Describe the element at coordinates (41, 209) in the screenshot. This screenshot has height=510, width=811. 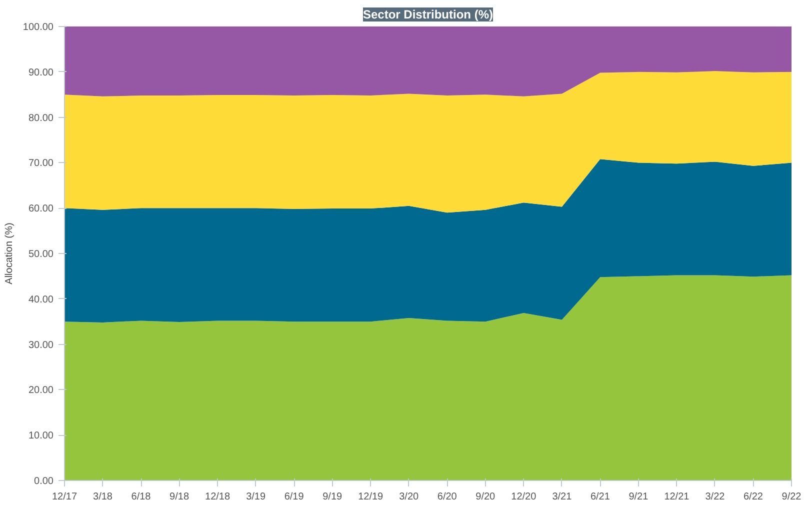
I see `y-tick-label: 60.00` at that location.